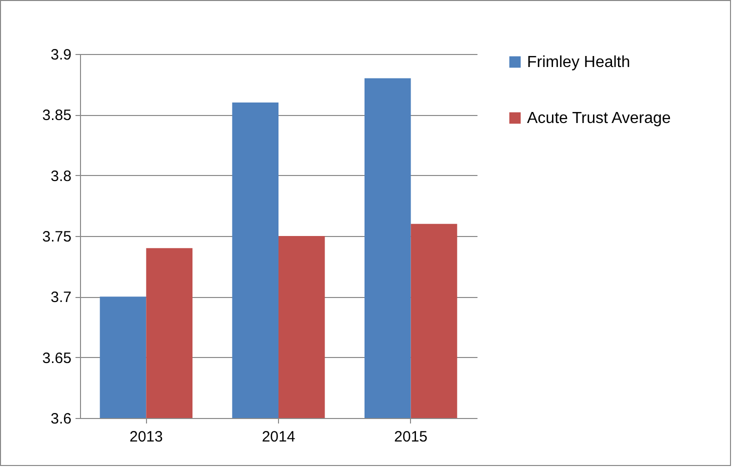 This screenshot has height=468, width=733. What do you see at coordinates (61, 176) in the screenshot?
I see `y-tick-label: 3.8` at bounding box center [61, 176].